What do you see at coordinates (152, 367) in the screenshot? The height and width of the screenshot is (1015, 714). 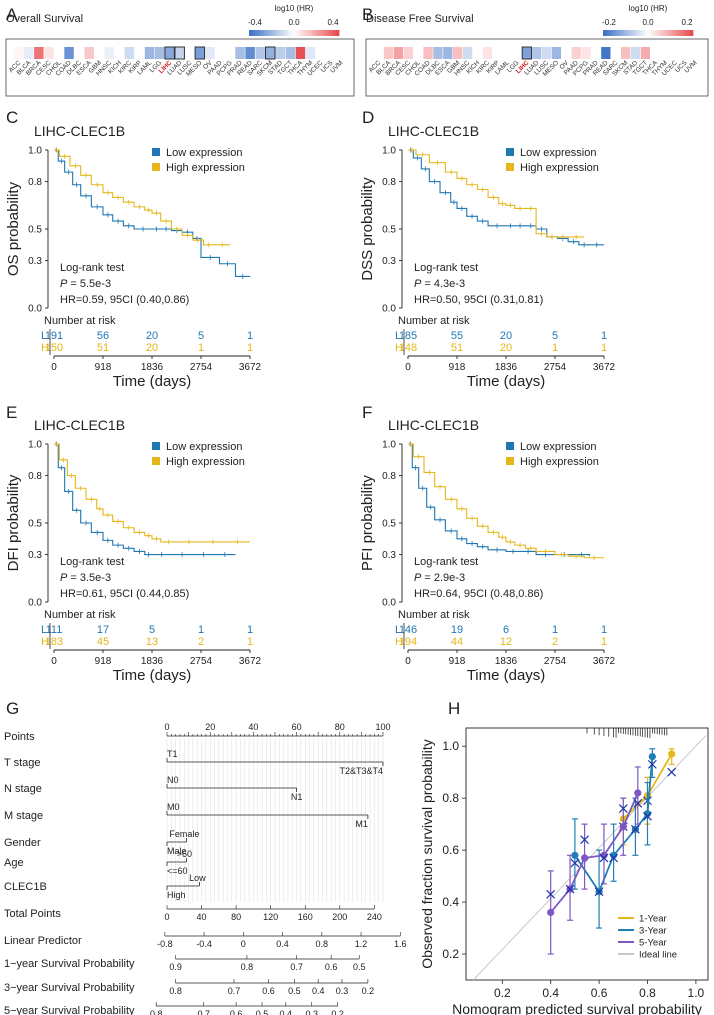 I see `km-x-tick-label: 1836` at bounding box center [152, 367].